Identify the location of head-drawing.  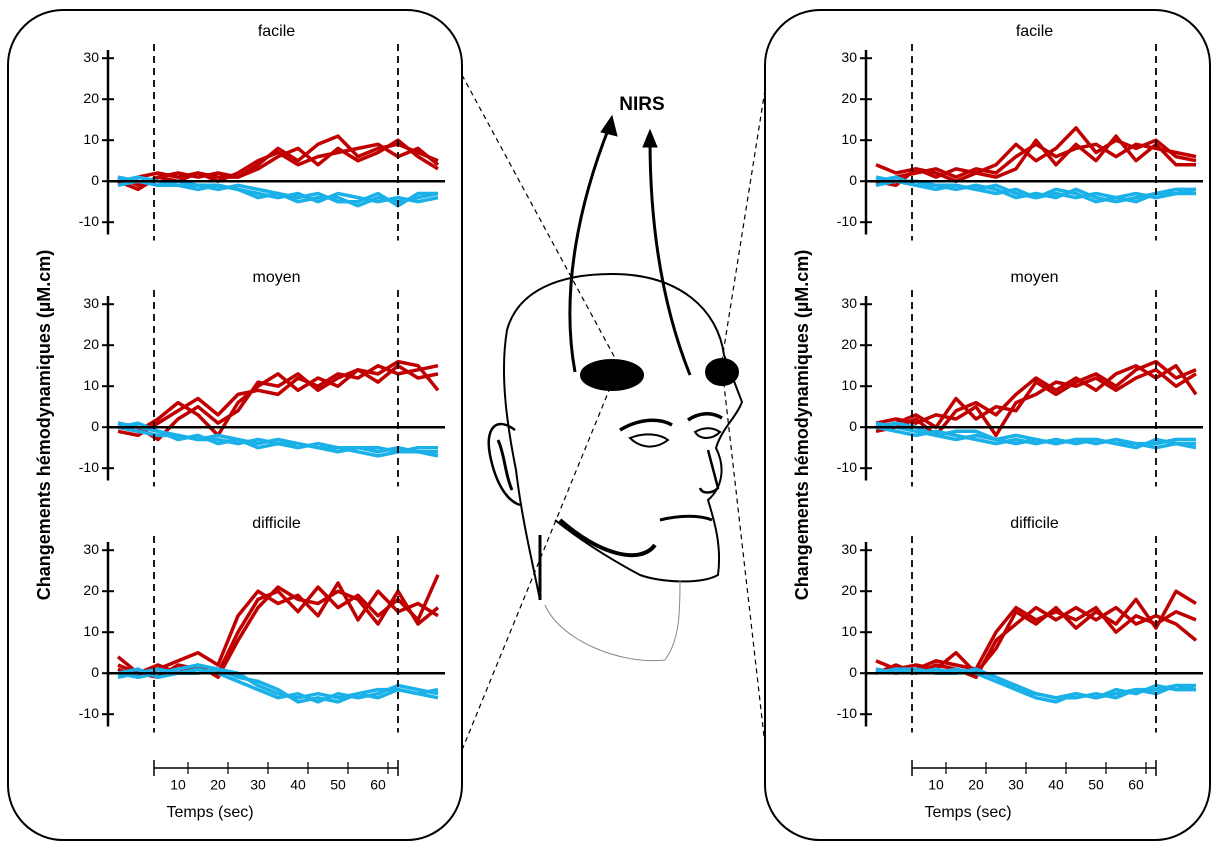
(615, 388).